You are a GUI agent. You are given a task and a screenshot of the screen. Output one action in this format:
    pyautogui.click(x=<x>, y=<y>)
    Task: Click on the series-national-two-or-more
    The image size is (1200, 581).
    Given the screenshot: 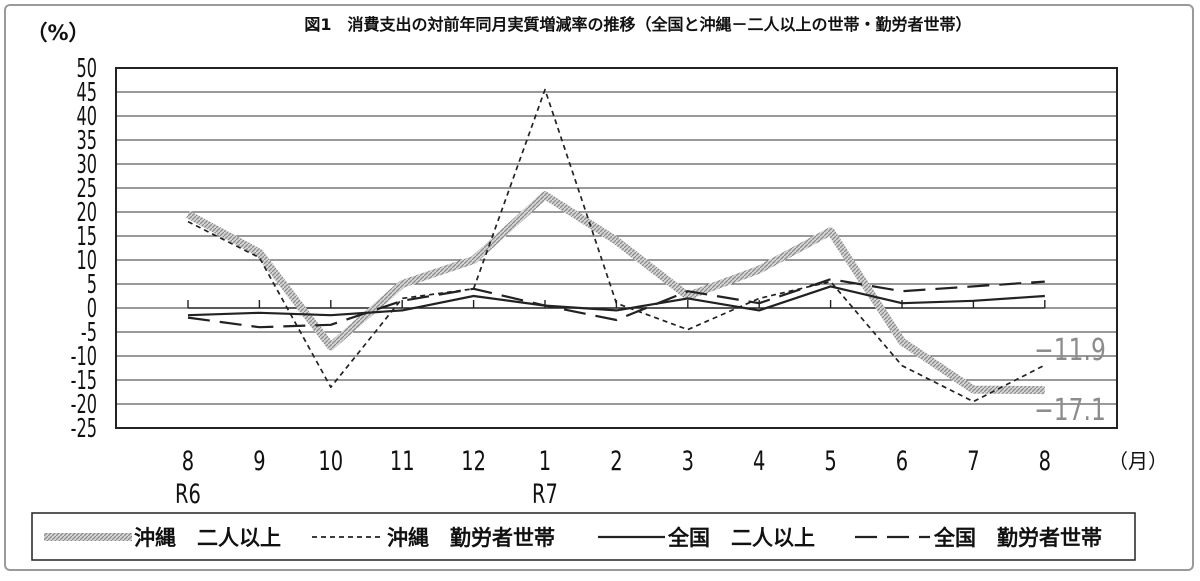 What is the action you would take?
    pyautogui.click(x=616, y=301)
    